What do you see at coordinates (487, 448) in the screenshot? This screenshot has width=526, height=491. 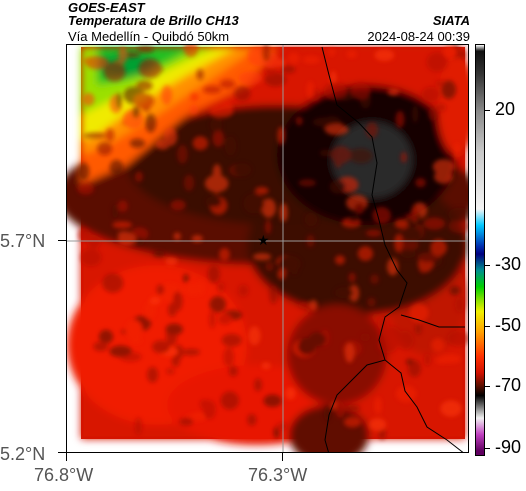 I see `cb-tick-m90` at bounding box center [487, 448].